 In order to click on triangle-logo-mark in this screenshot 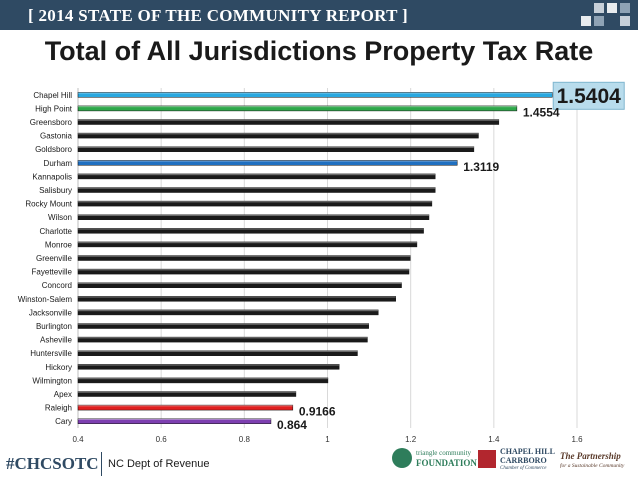, I will do `click(402, 458)`.